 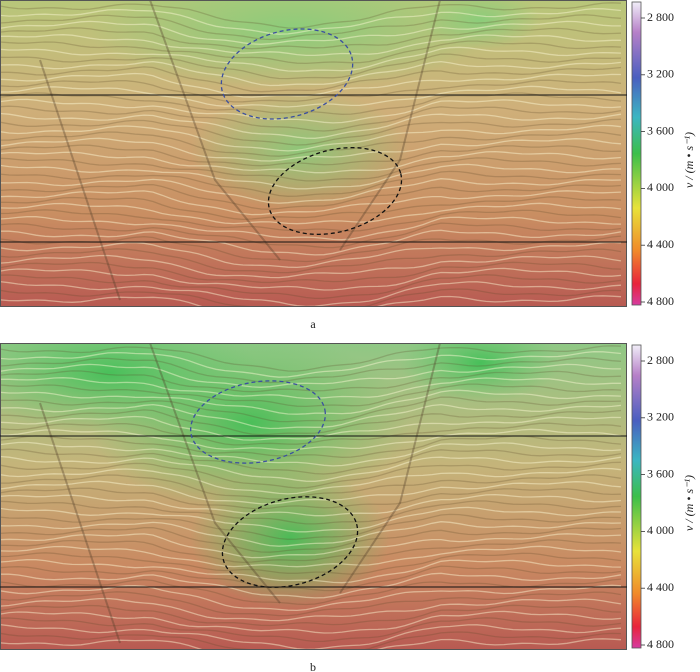 I want to click on colorbar, so click(x=636, y=496).